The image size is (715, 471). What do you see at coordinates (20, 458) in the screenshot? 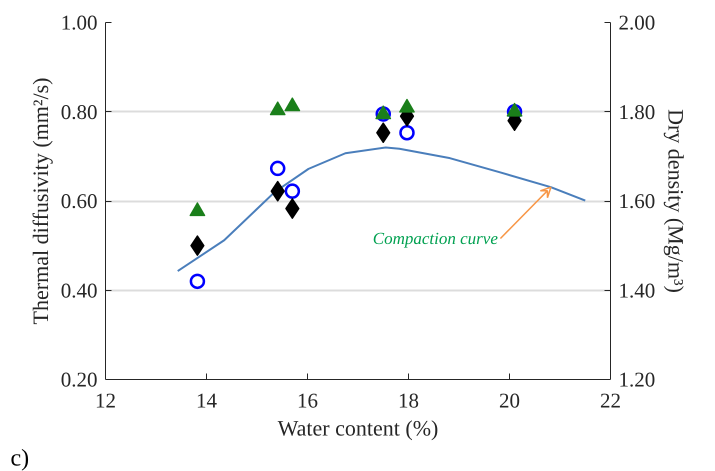
I see `text: c)` at bounding box center [20, 458].